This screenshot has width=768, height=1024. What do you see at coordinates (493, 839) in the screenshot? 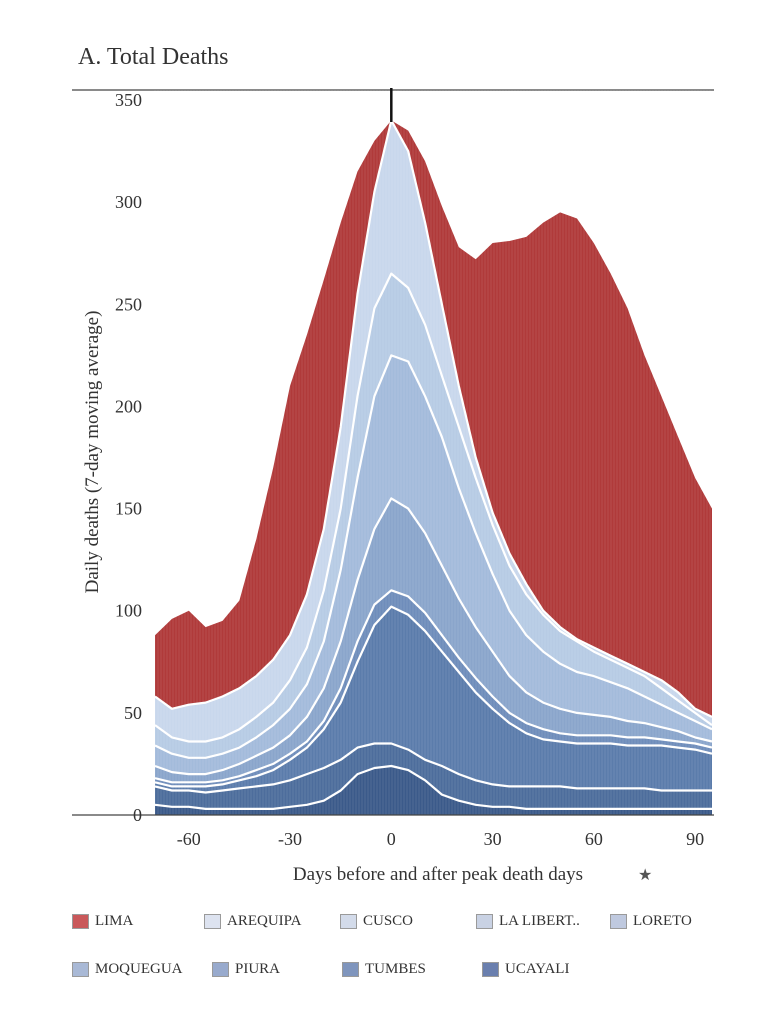
I see `x-tick-label: 30` at bounding box center [493, 839].